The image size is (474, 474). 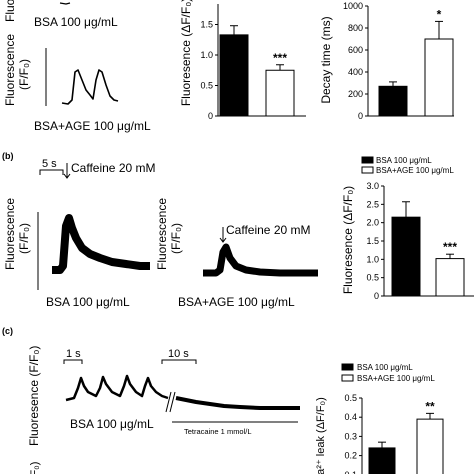 I want to click on y-tick-label: 0.2, so click(x=350, y=456).